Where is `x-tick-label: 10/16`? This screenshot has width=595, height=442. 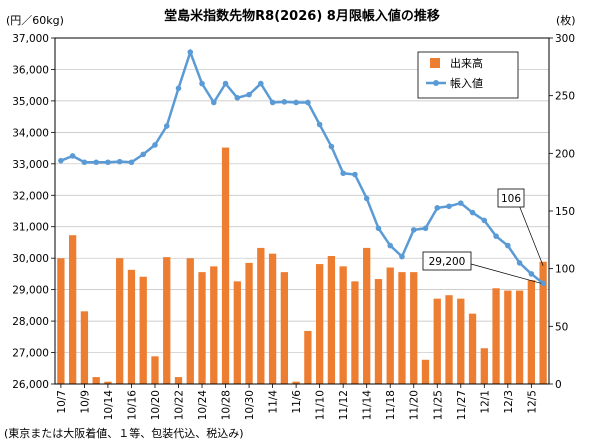
x-tick-label: 10/16 is located at coordinates (132, 405).